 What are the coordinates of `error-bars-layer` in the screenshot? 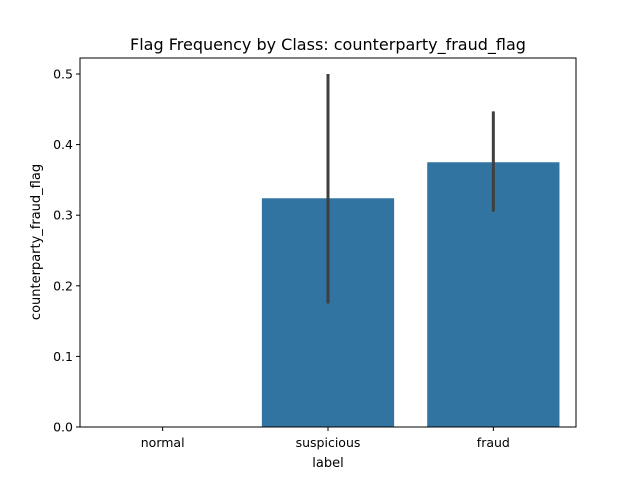 It's located at (410, 189).